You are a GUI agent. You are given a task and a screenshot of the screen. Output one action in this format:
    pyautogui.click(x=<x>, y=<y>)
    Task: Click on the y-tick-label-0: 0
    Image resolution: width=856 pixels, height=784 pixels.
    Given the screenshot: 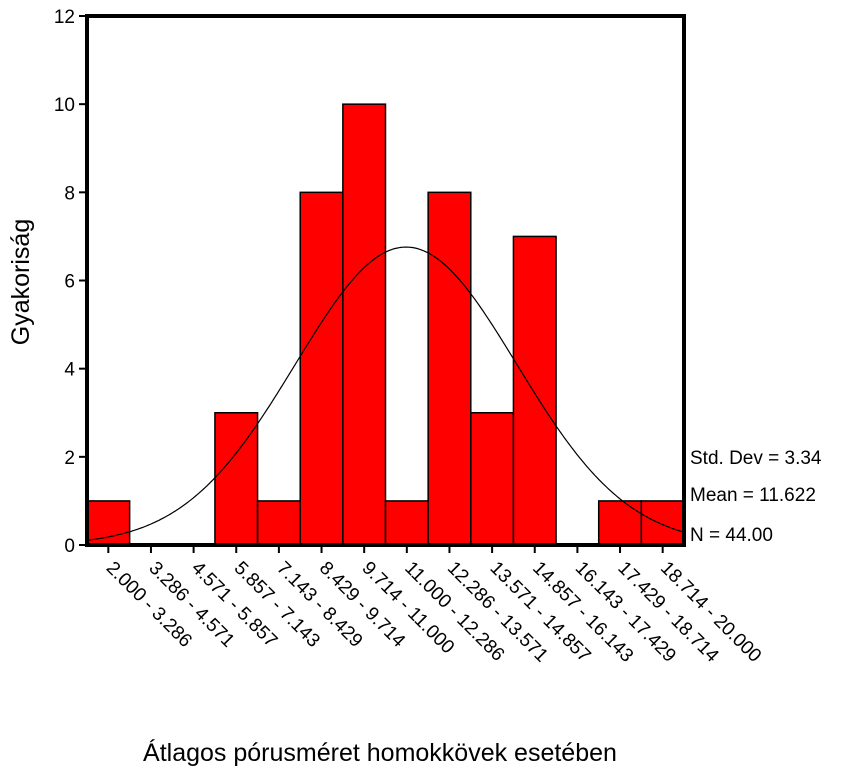 What is the action you would take?
    pyautogui.click(x=69, y=546)
    